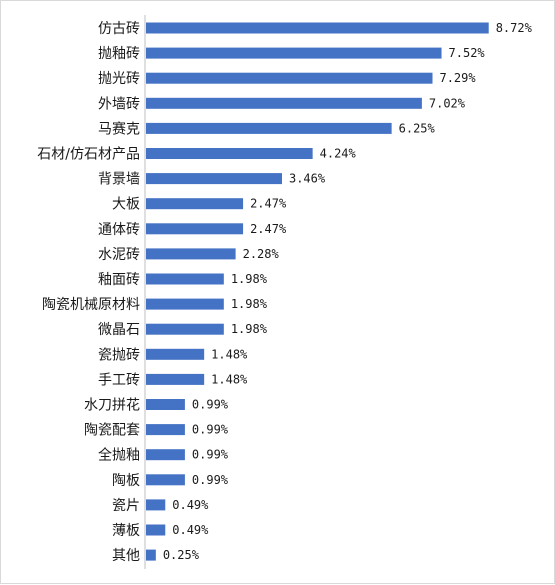 The width and height of the screenshot is (555, 585). Describe the element at coordinates (91, 305) in the screenshot. I see `category-label: 陶瓷机械原材料` at that location.